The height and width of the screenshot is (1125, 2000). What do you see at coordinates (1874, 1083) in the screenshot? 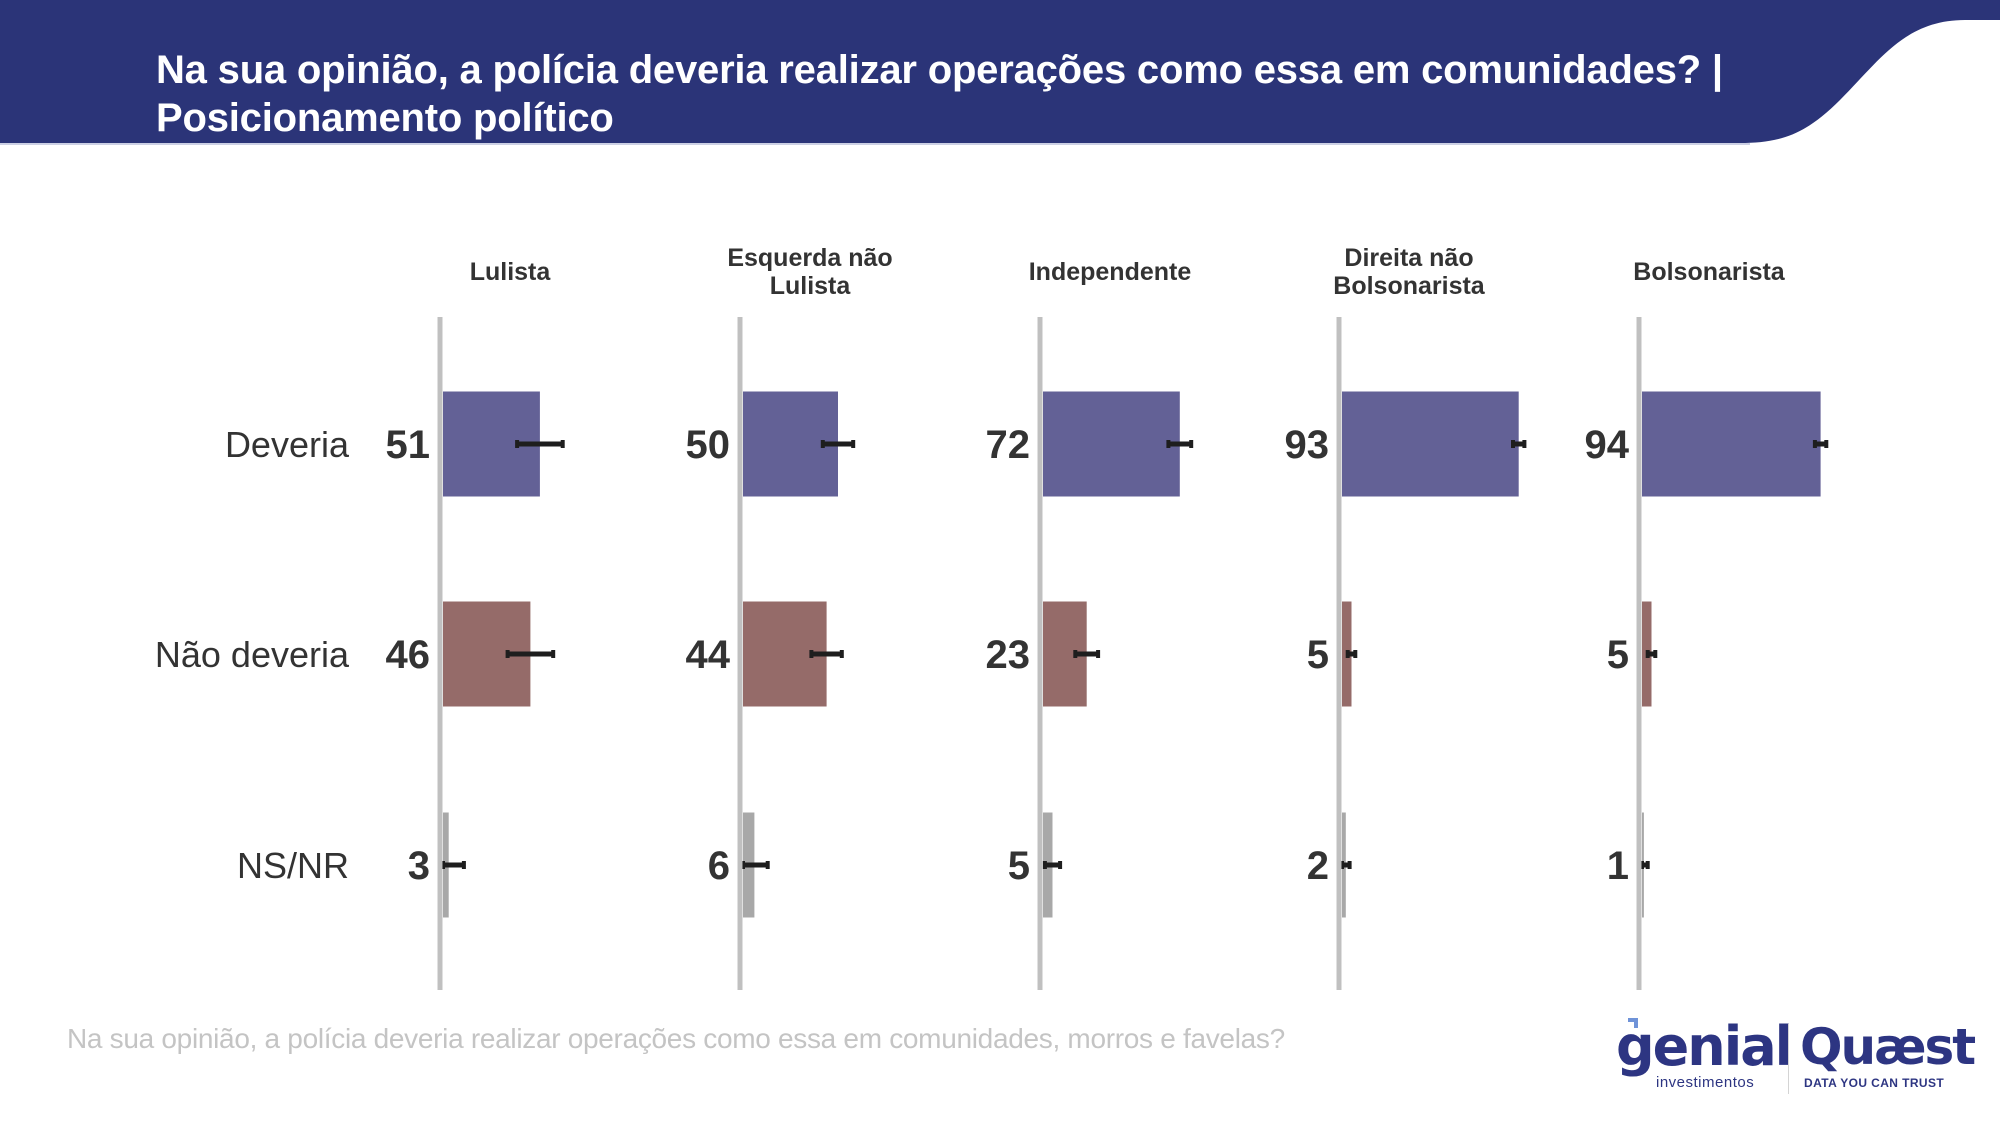
I see `quaest-logo-tagline: DATA YOU CAN TRUST` at bounding box center [1874, 1083].